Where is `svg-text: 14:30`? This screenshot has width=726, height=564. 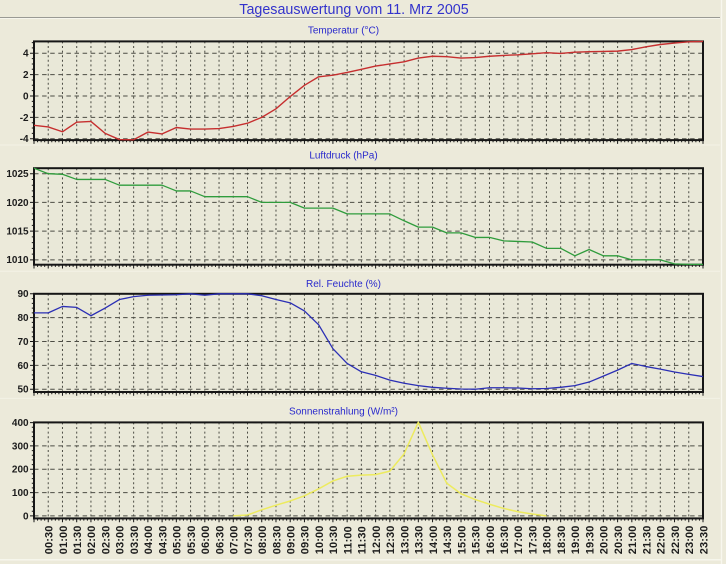
svg-text: 14:30 is located at coordinates (448, 540).